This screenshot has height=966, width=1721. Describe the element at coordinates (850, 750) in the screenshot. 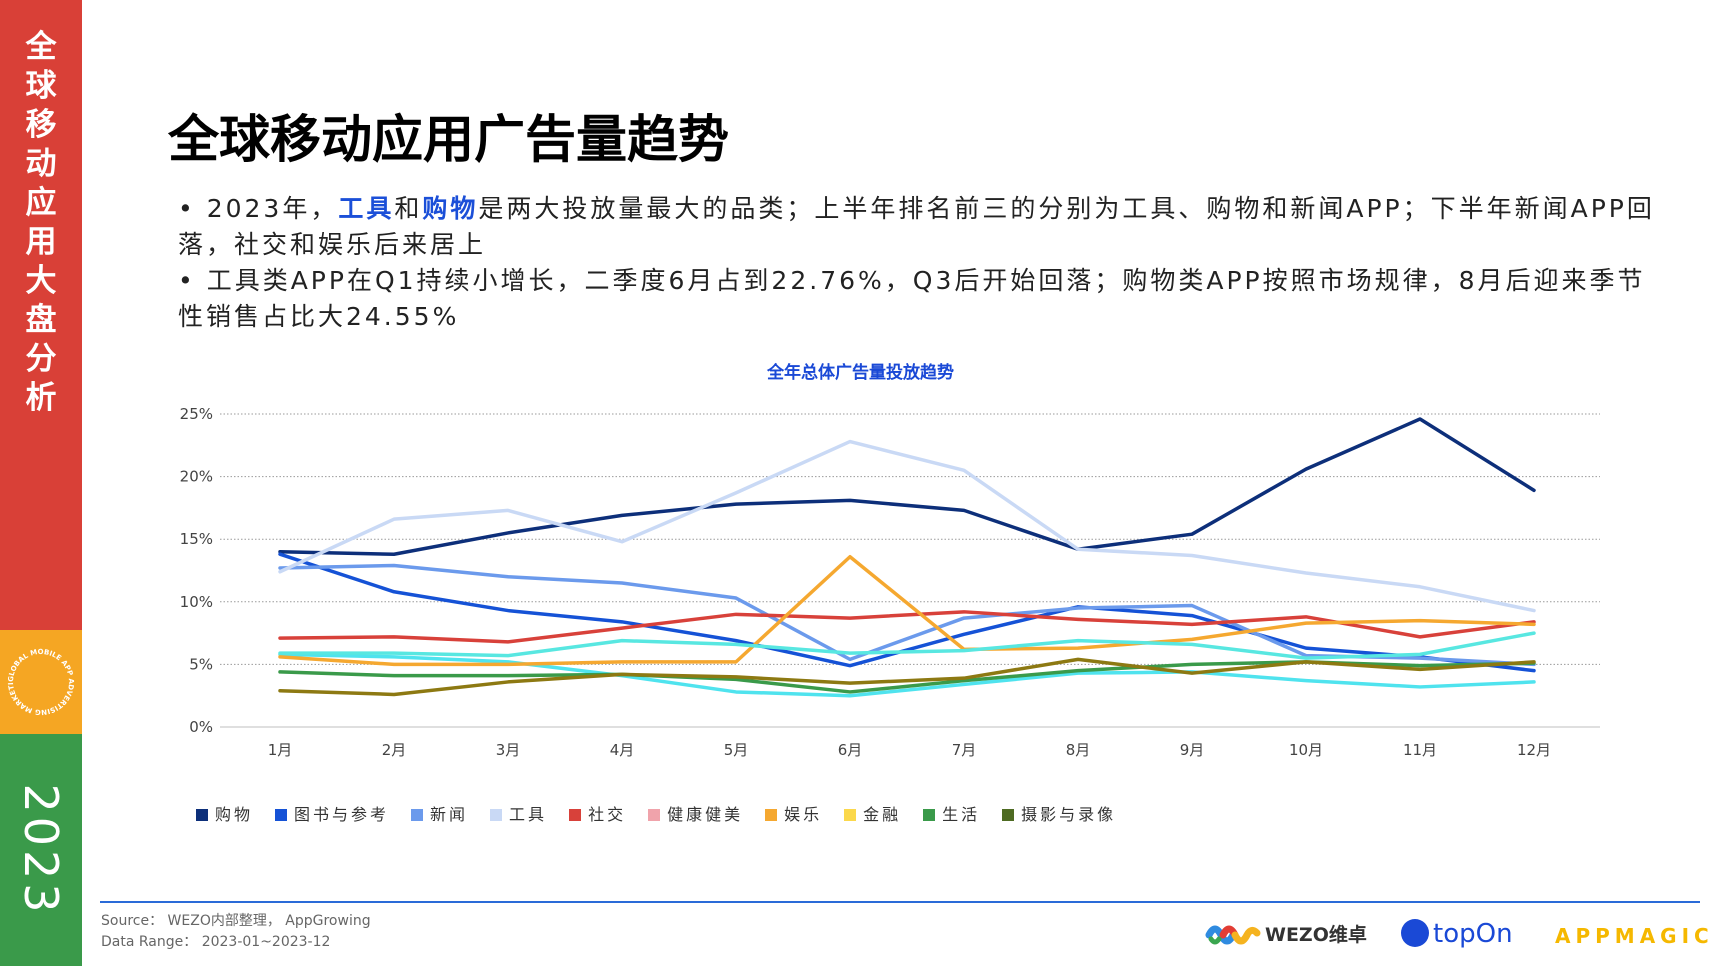

I see `x-tick-label: 6月` at that location.